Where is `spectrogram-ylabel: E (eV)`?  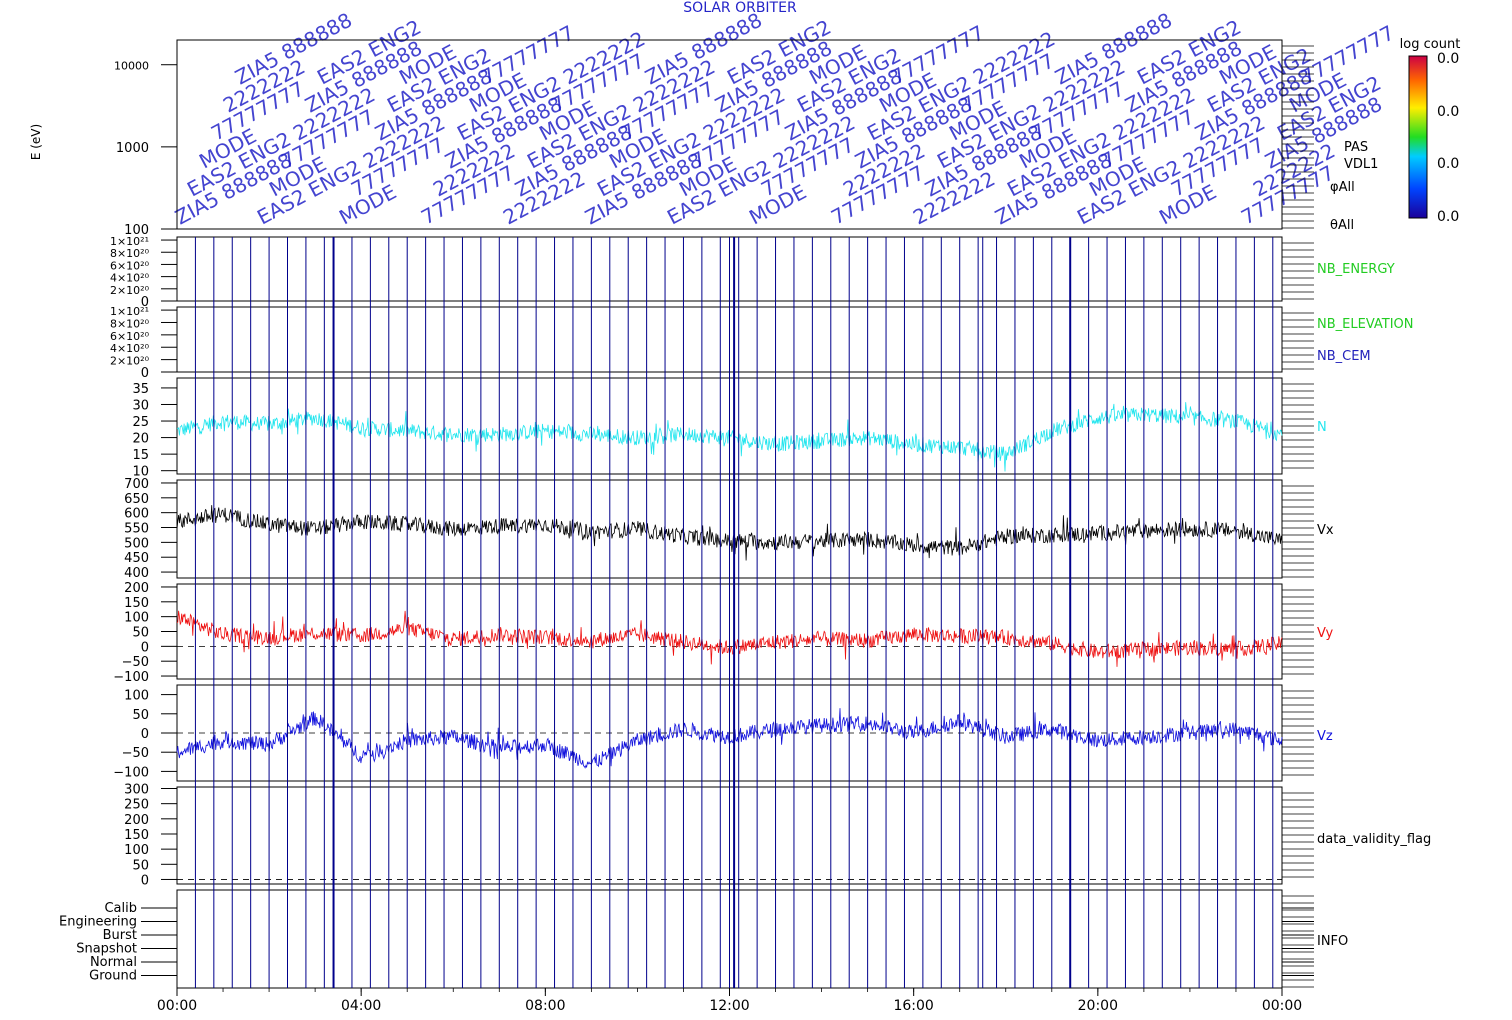
spectrogram-ylabel: E (eV) is located at coordinates (36, 142).